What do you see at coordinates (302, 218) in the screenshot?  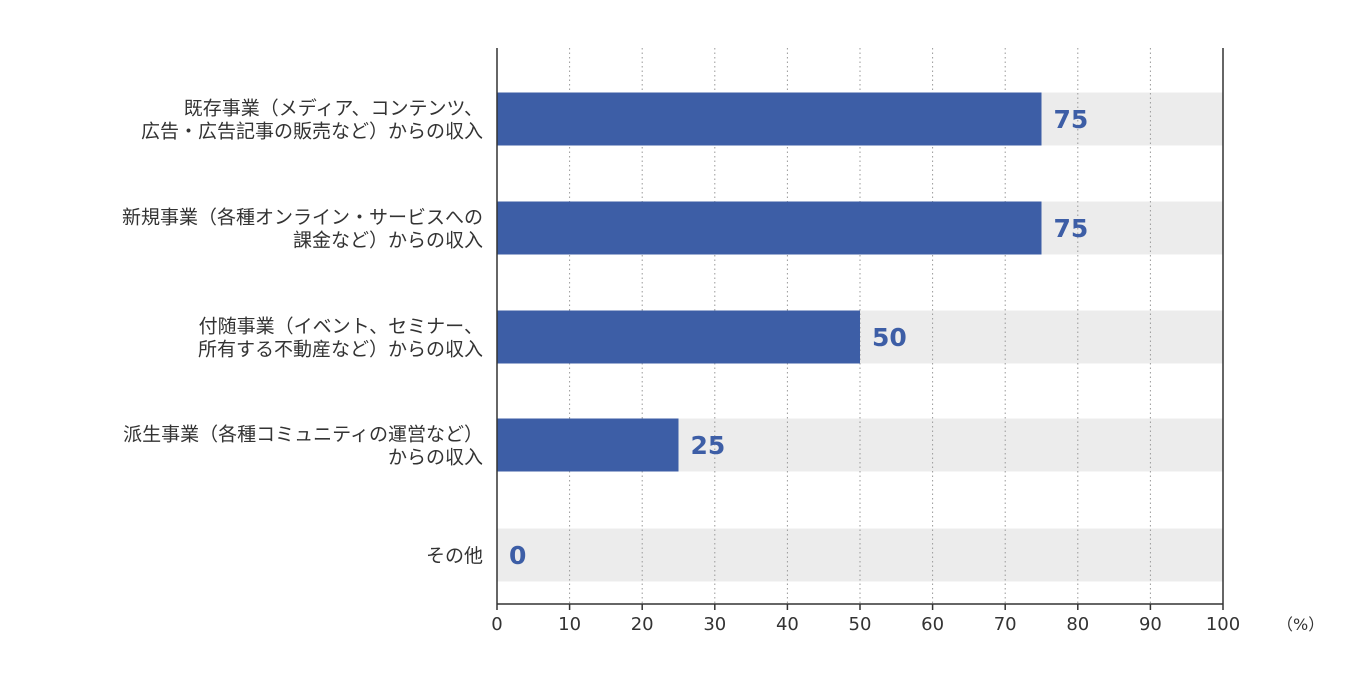 I see `category-label: 新規事業（各種オンライン・サービスへの` at bounding box center [302, 218].